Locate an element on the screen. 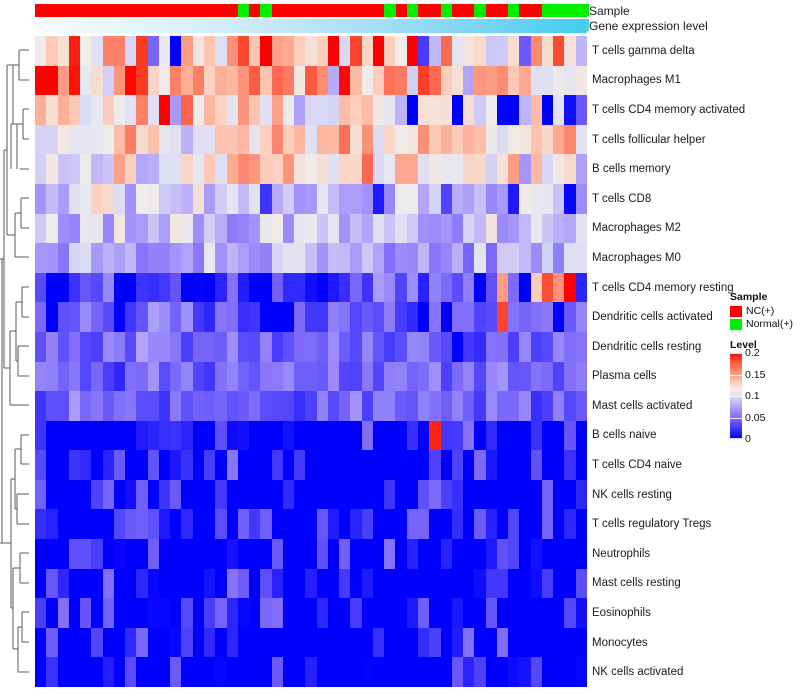 The image size is (800, 700). legend-swatch is located at coordinates (736, 325).